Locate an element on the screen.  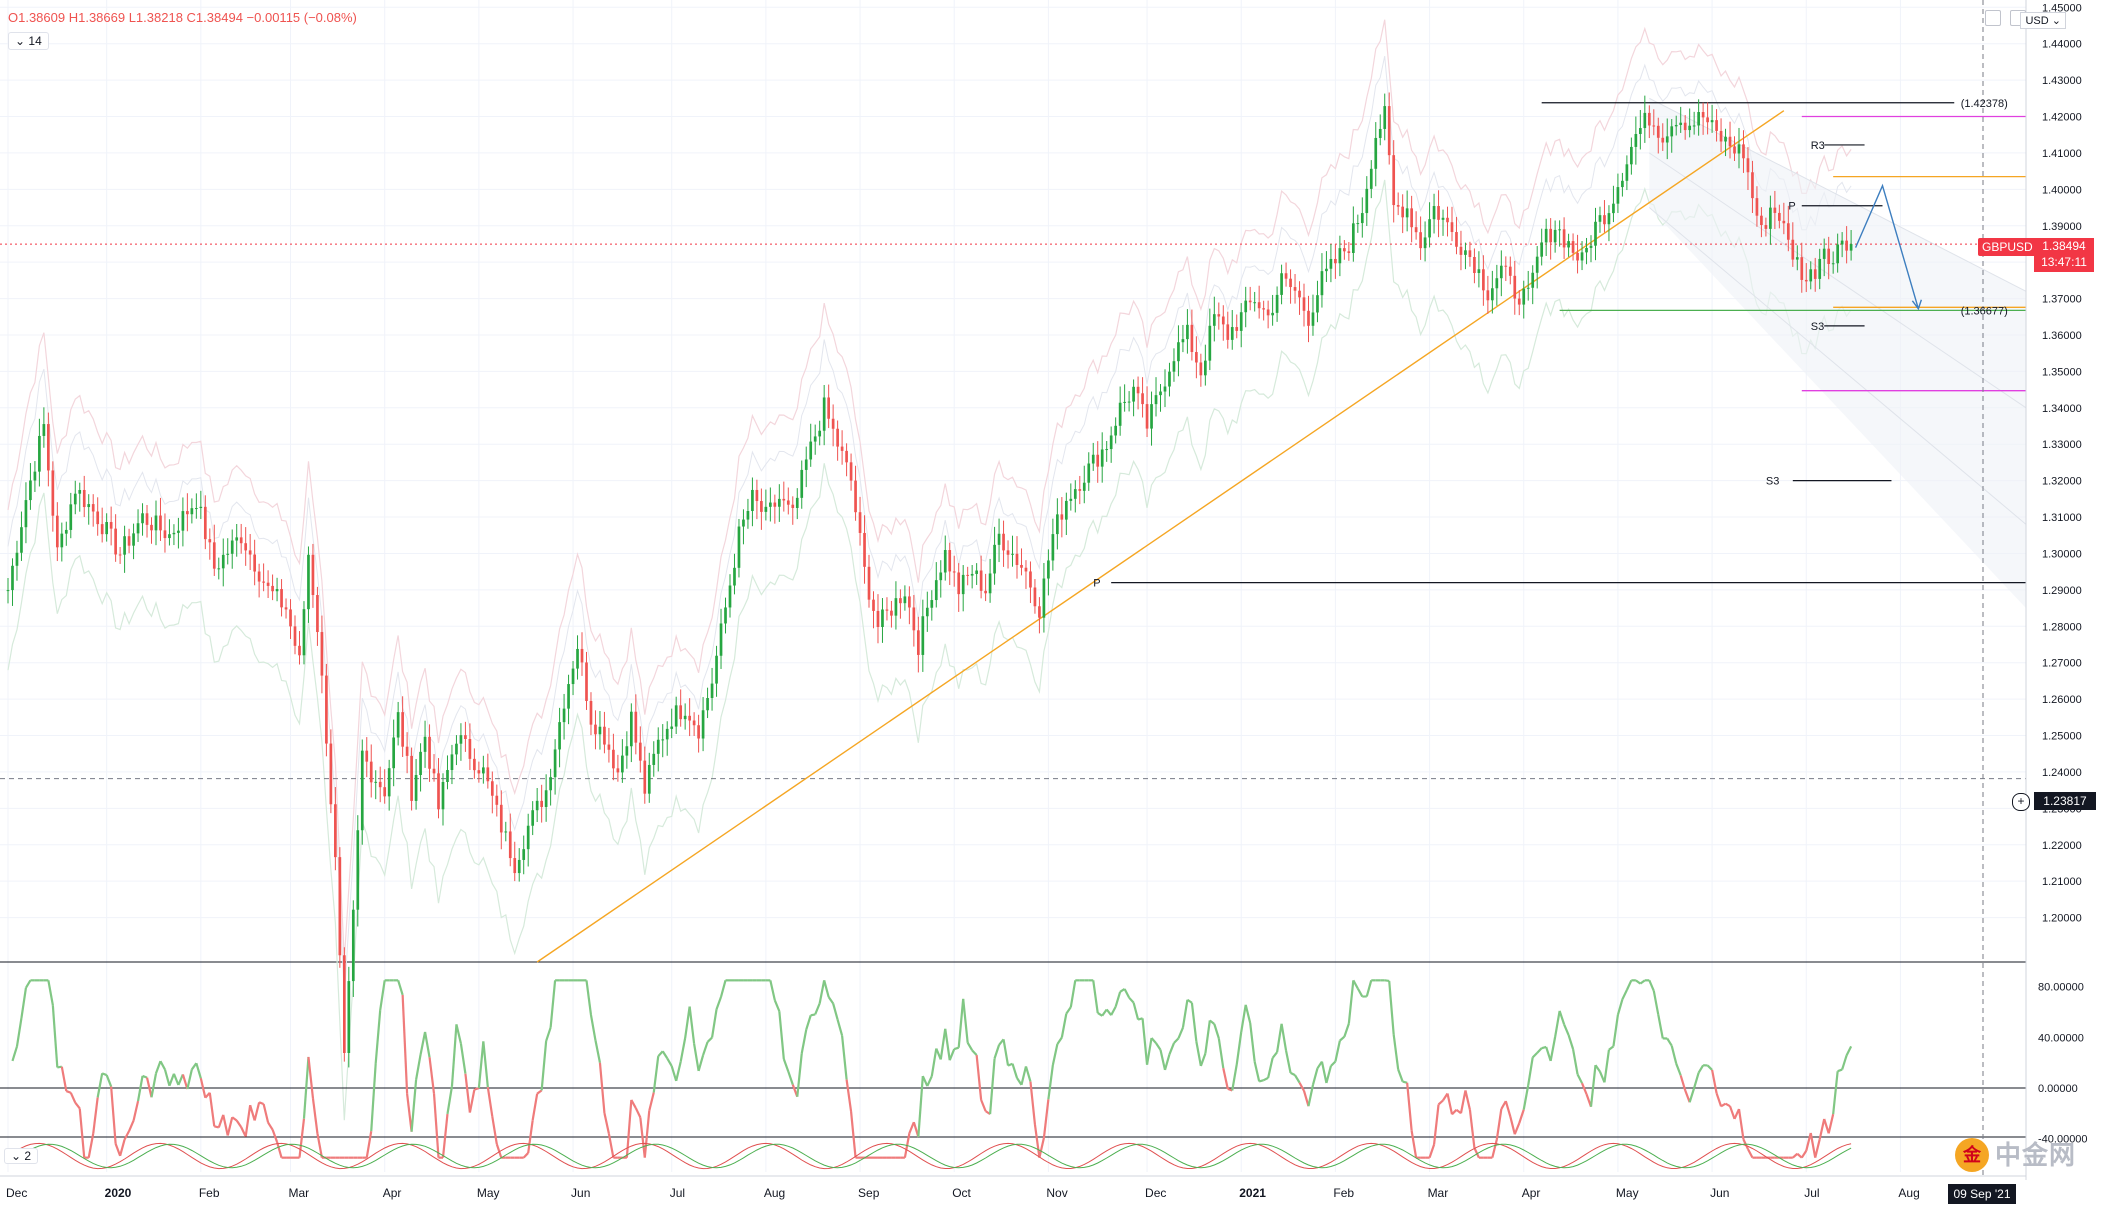
price-tick-label: 1.40000 is located at coordinates (2062, 190).